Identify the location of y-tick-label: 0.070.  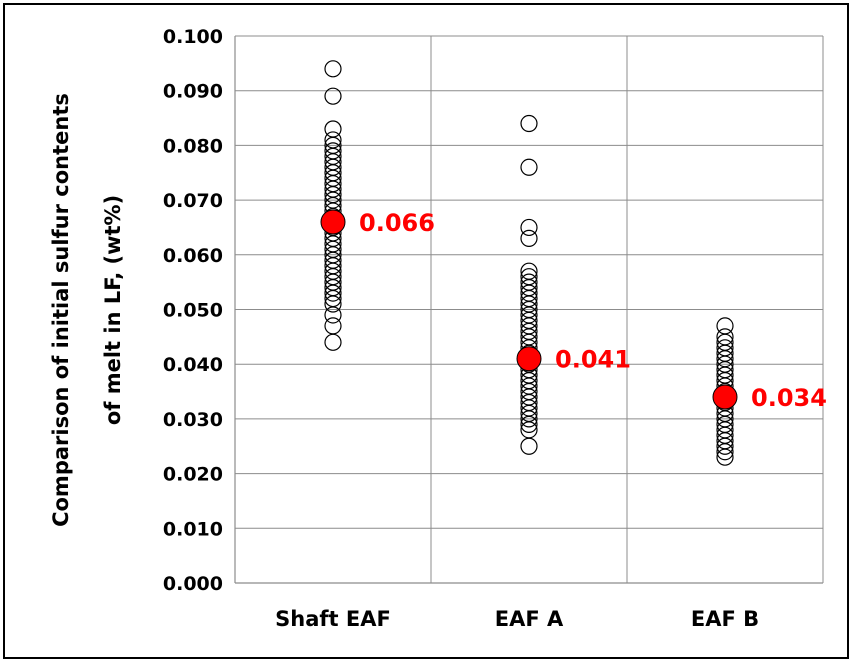
(193, 201).